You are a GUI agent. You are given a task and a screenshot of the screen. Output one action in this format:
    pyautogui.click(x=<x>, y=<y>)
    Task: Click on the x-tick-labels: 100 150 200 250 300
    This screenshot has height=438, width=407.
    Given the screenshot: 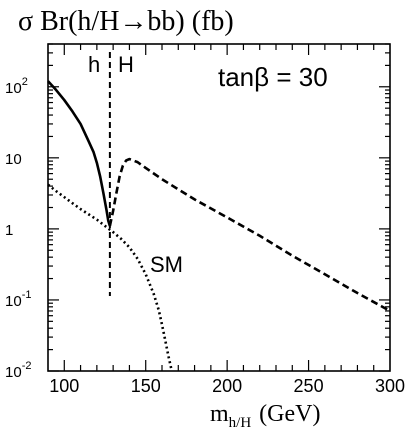 What is the action you would take?
    pyautogui.click(x=227, y=386)
    